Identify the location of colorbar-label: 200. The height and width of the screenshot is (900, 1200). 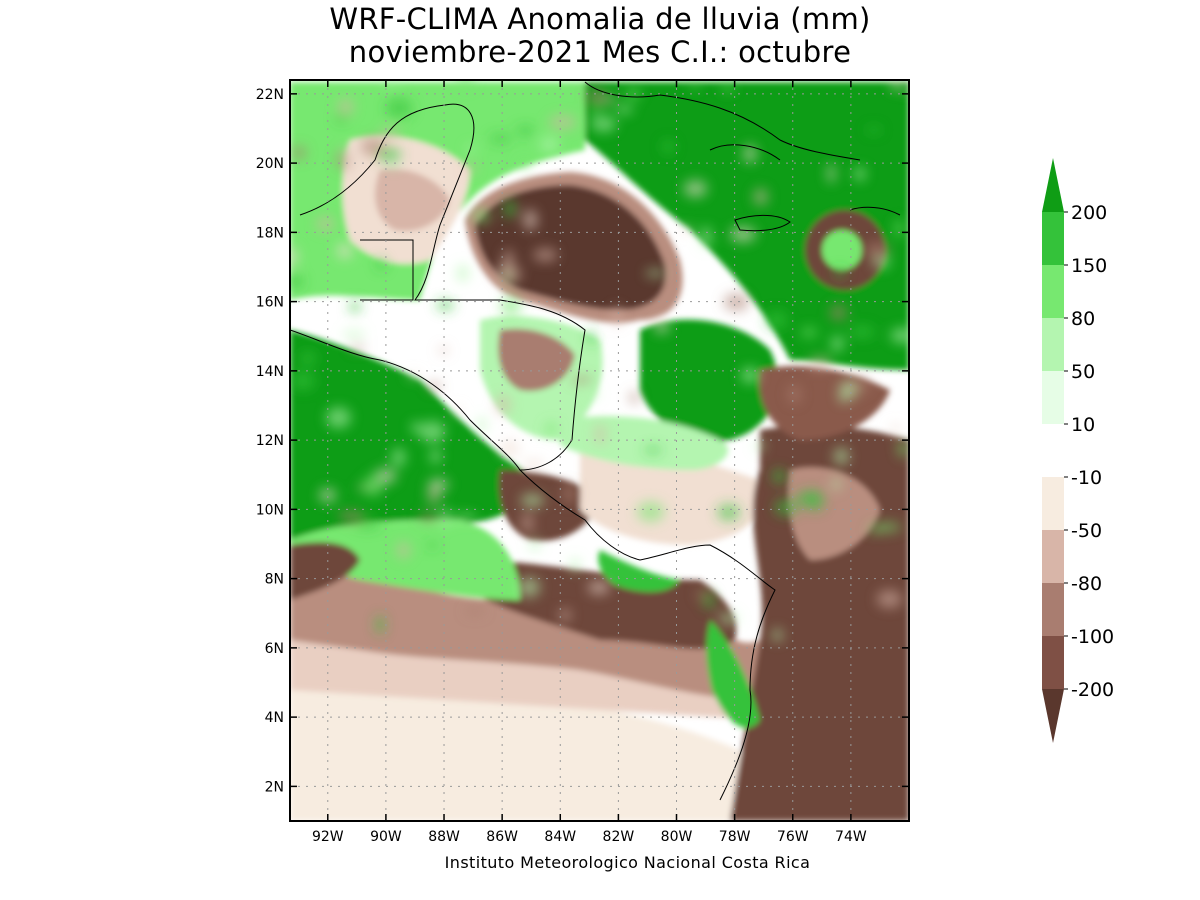
(1089, 213).